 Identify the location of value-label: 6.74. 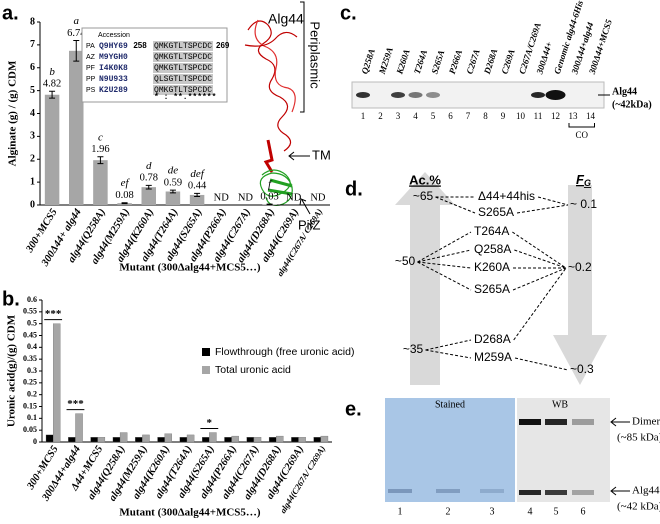
(76, 33).